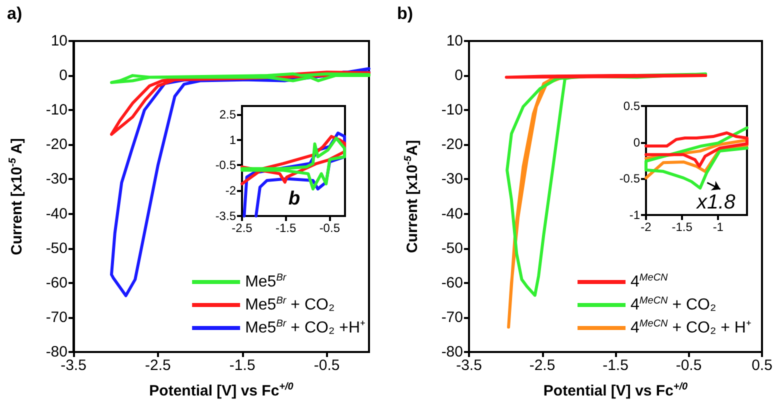 The height and width of the screenshot is (411, 776). What do you see at coordinates (412, 197) in the screenshot?
I see `y-axis-title: Current [x10-5A]` at bounding box center [412, 197].